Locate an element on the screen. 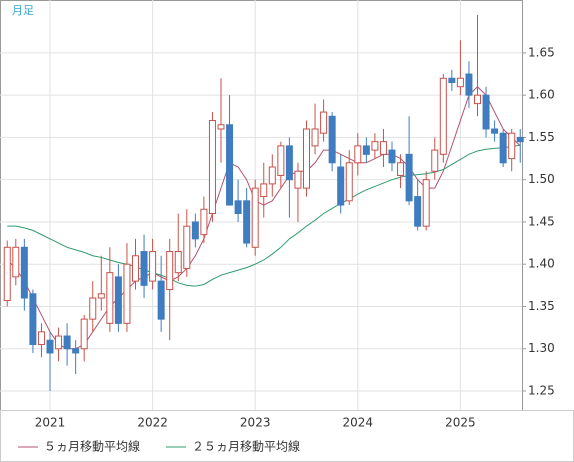 This screenshot has height=462, width=574. x-tick-label: 2022 is located at coordinates (152, 423).